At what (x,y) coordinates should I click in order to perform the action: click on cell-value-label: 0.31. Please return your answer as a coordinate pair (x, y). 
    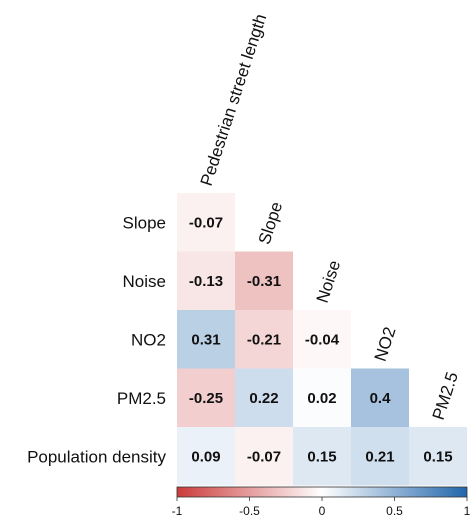
    Looking at the image, I should click on (205, 339).